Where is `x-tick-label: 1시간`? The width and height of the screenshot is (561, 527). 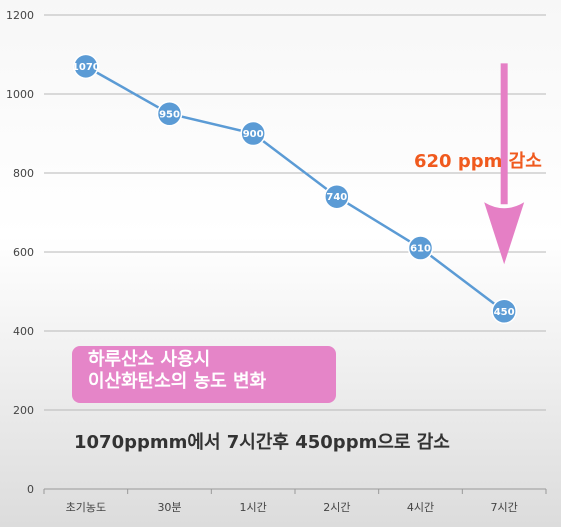
x-tick-label: 1시간 is located at coordinates (253, 507).